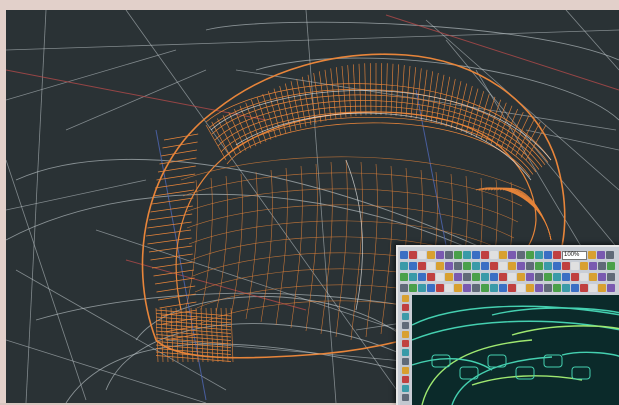  What do you see at coordinates (515, 350) in the screenshot?
I see `inset-model-view` at bounding box center [515, 350].